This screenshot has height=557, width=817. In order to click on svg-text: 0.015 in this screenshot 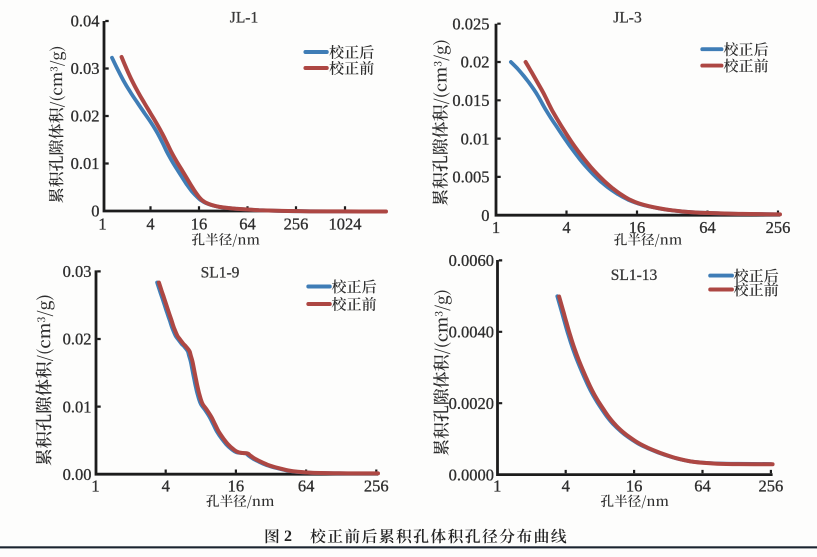, I will do `click(470, 100)`.